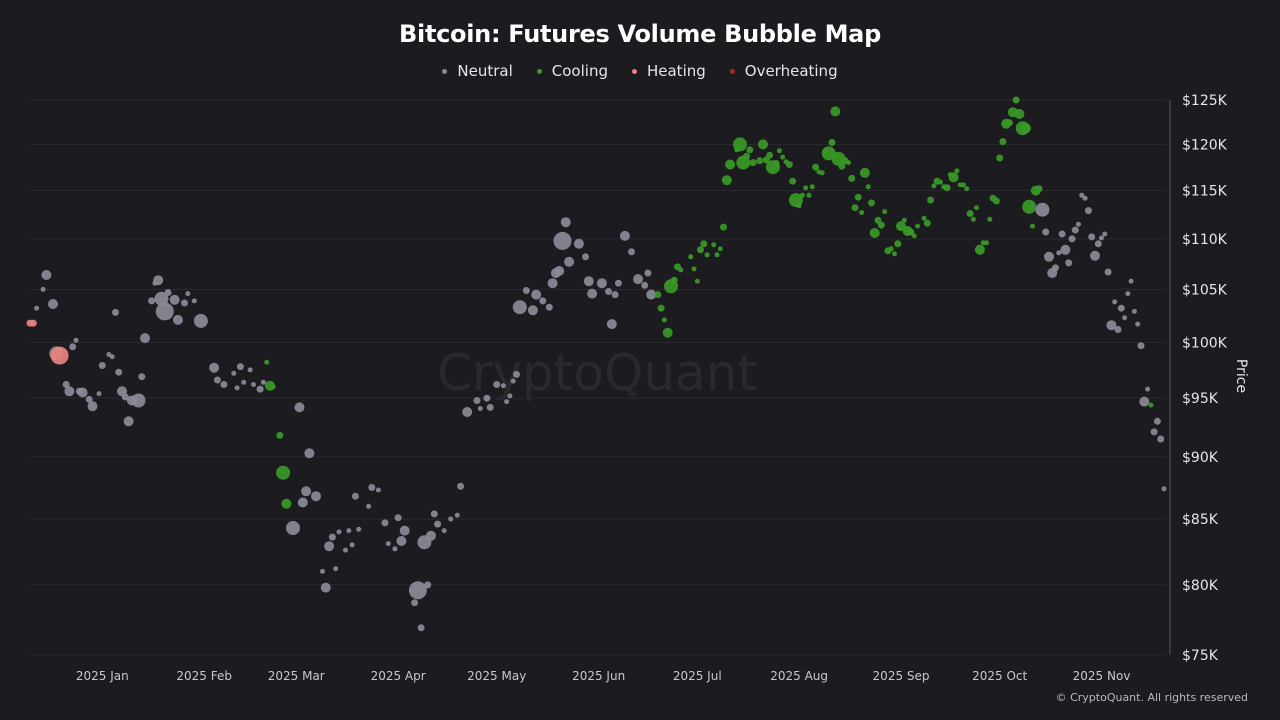 This screenshot has height=720, width=1280. Describe the element at coordinates (668, 71) in the screenshot. I see `legend-item-heating: Heating` at that location.